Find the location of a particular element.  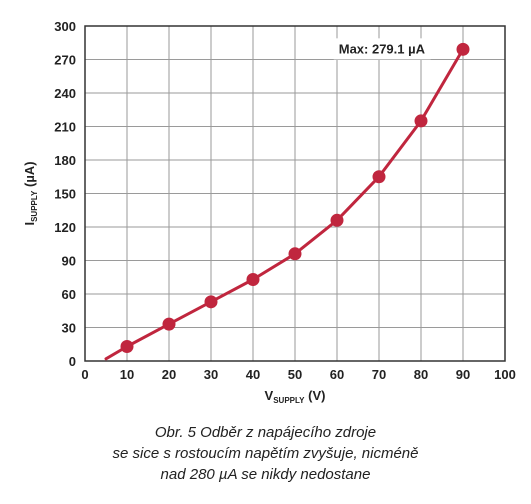

max-annotation: Max: 279.1 µA is located at coordinates (382, 48).